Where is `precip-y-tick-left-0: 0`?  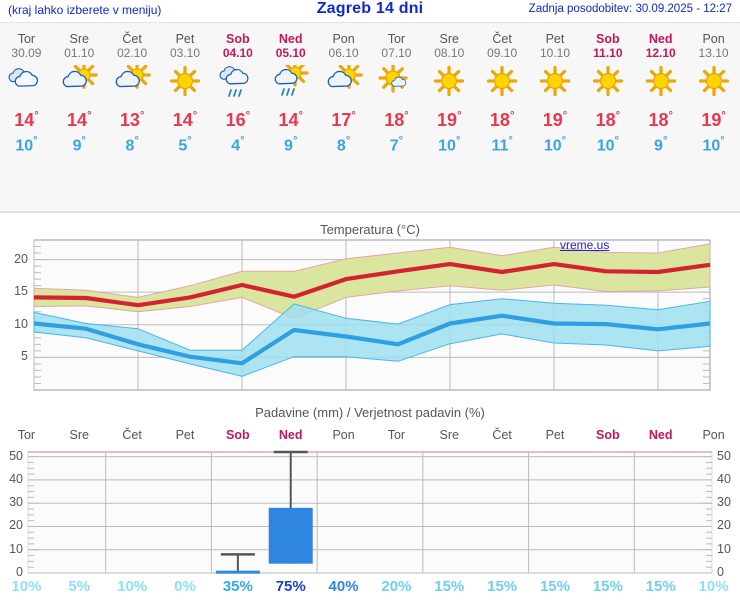
precip-y-tick-left-0: 0 is located at coordinates (19, 572).